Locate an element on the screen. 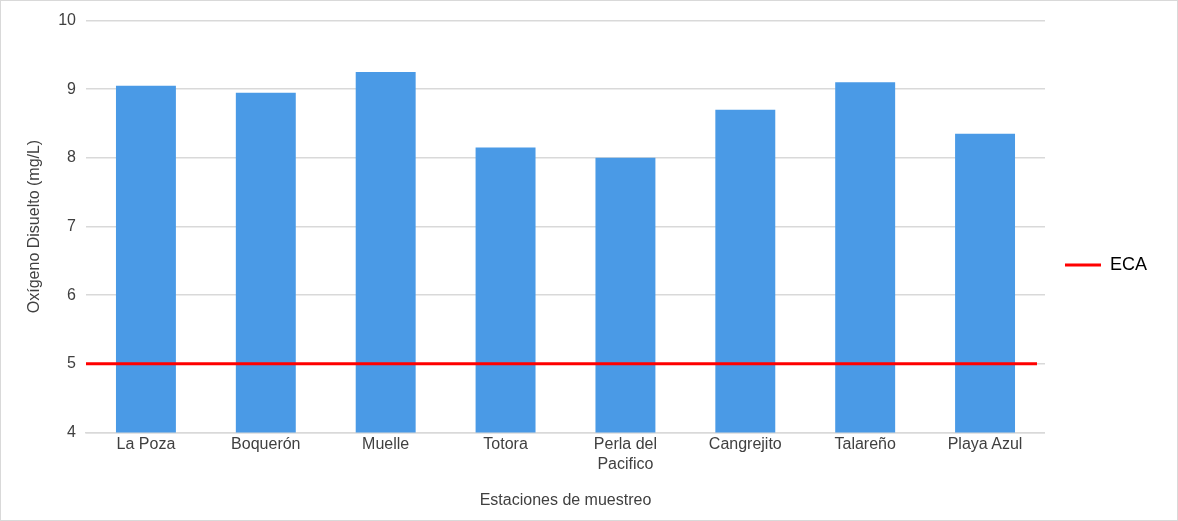 This screenshot has width=1178, height=521. legend-label: ECA is located at coordinates (1128, 263).